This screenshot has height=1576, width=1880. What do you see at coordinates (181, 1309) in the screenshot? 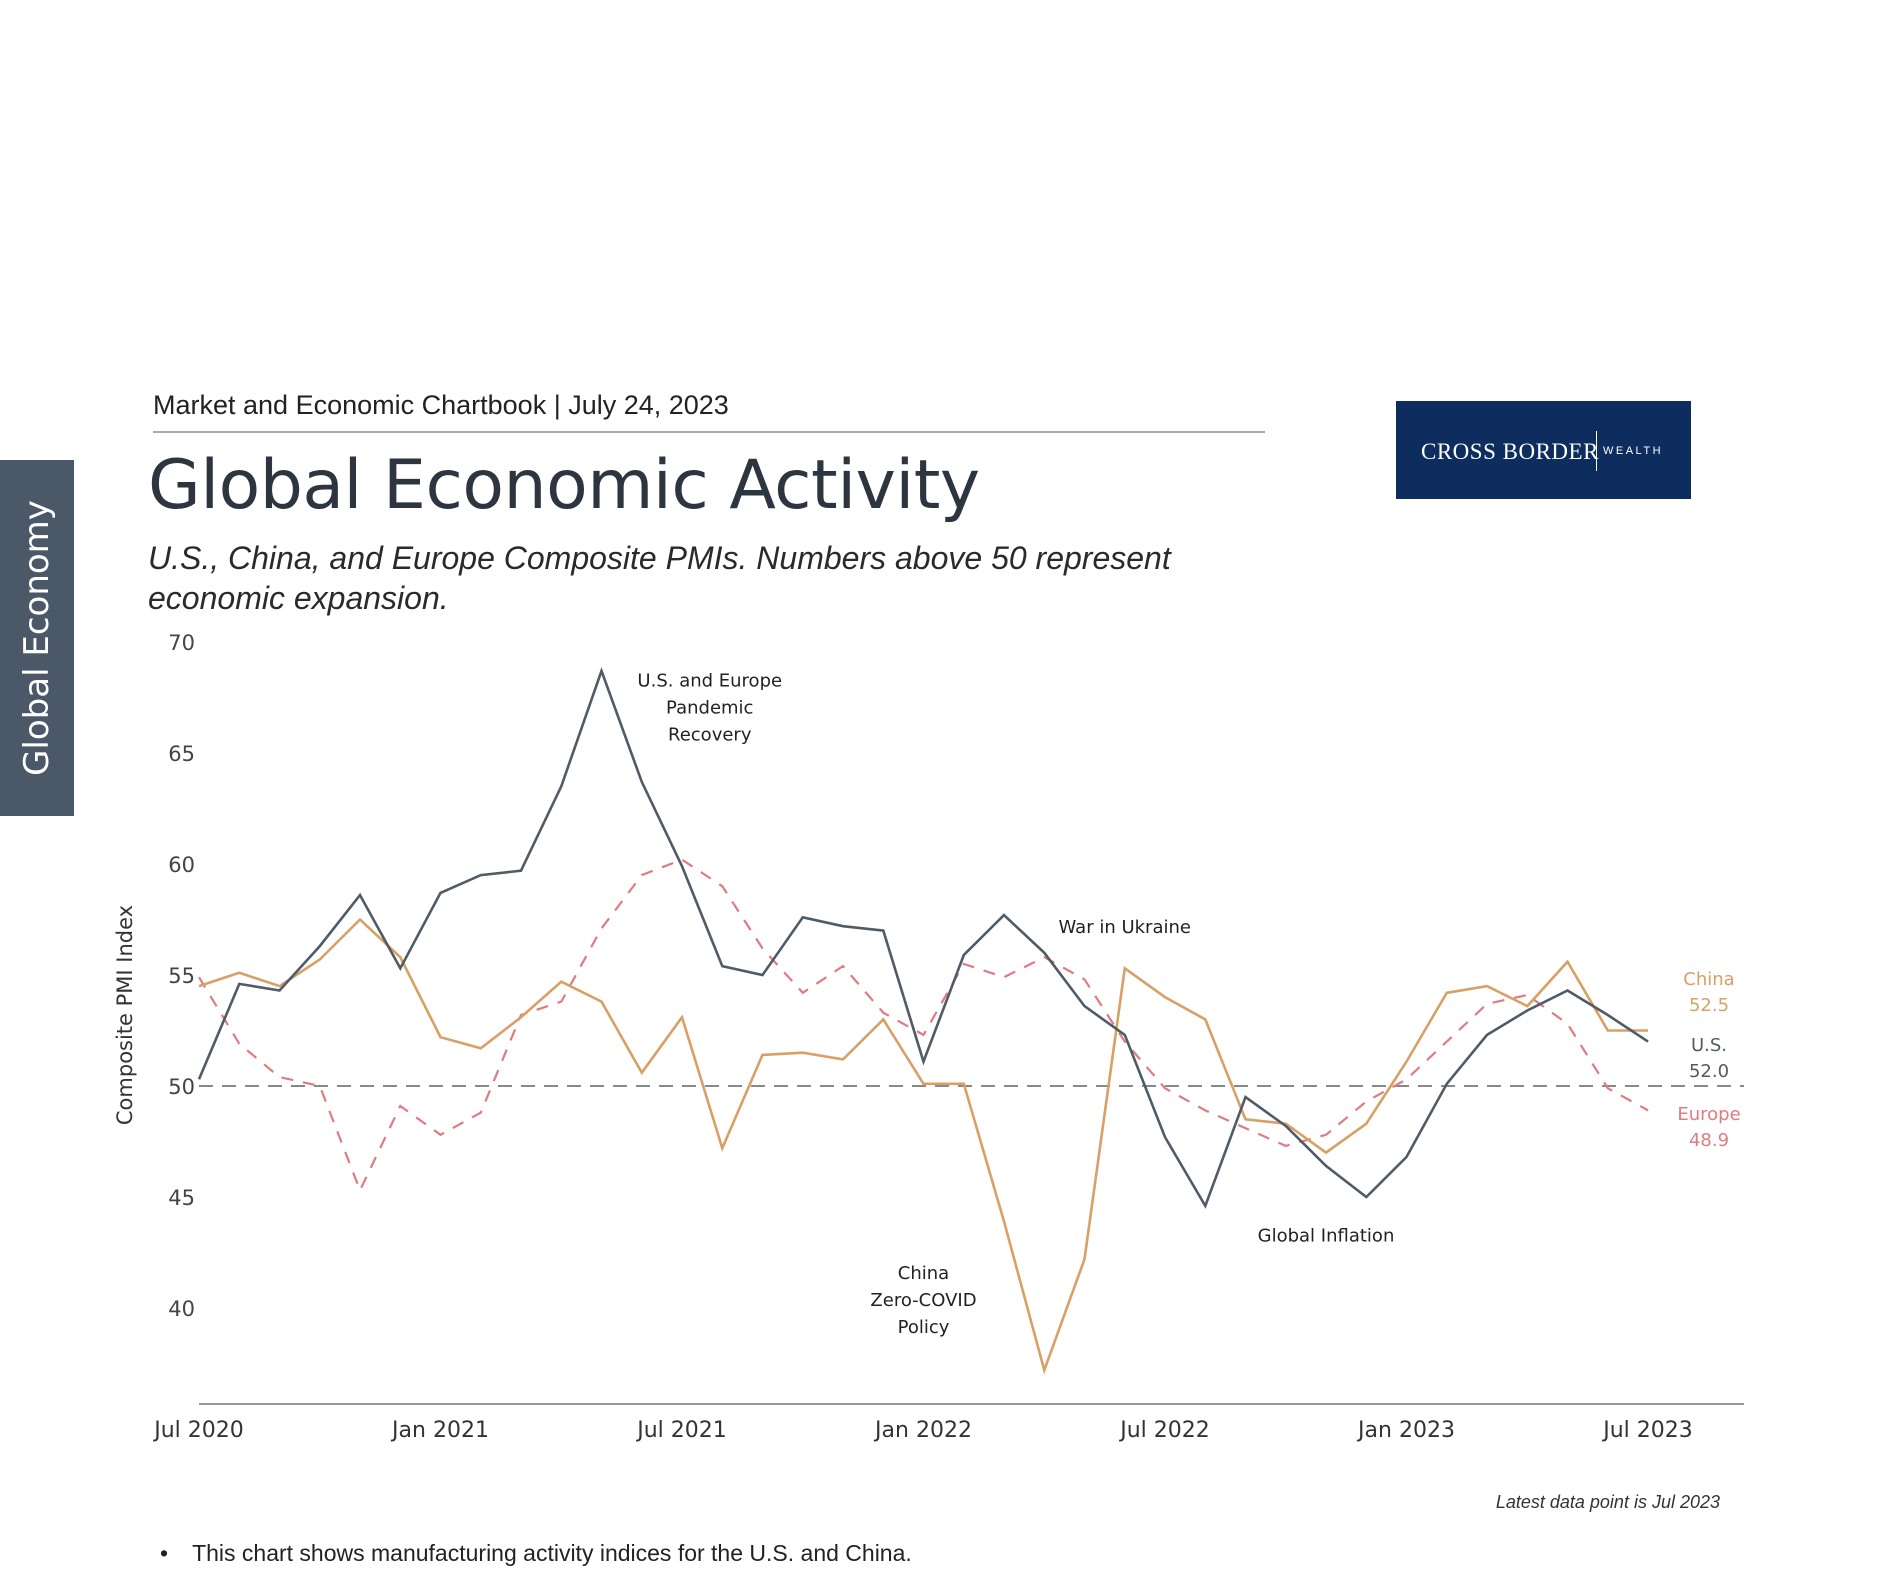
I see `y-tick-label: 40` at bounding box center [181, 1309].